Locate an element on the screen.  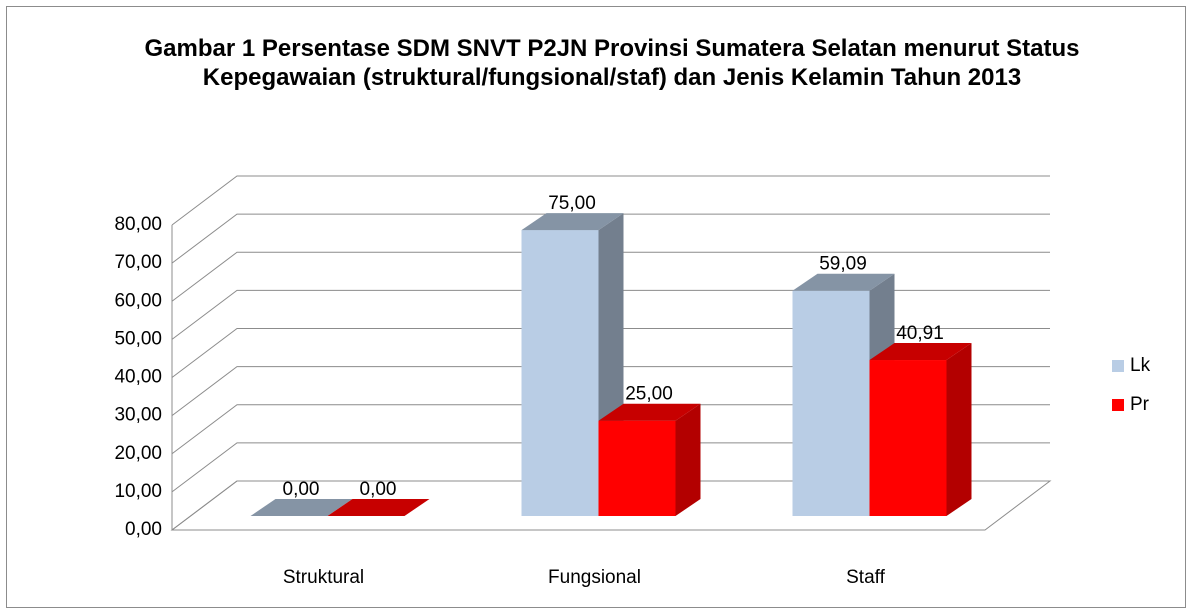
data-label: 40,91 is located at coordinates (920, 333).